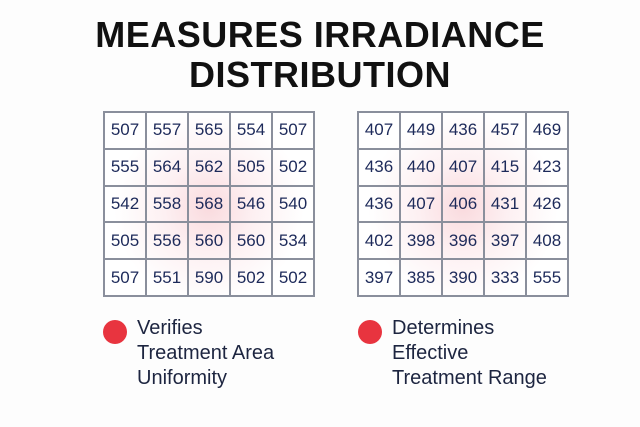 The image size is (640, 427). What do you see at coordinates (421, 277) in the screenshot?
I see `grid-cell: 385` at bounding box center [421, 277].